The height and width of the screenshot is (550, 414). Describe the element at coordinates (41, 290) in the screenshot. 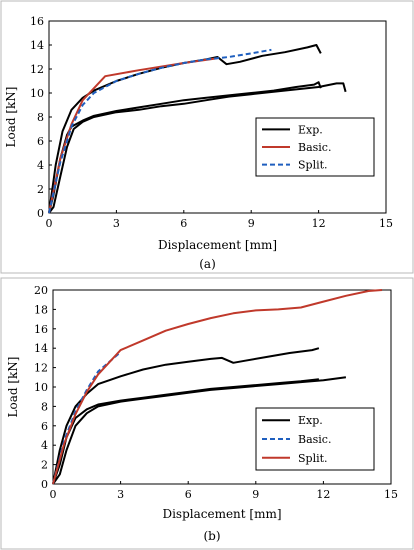

I see `y-tick-label: 20` at that location.